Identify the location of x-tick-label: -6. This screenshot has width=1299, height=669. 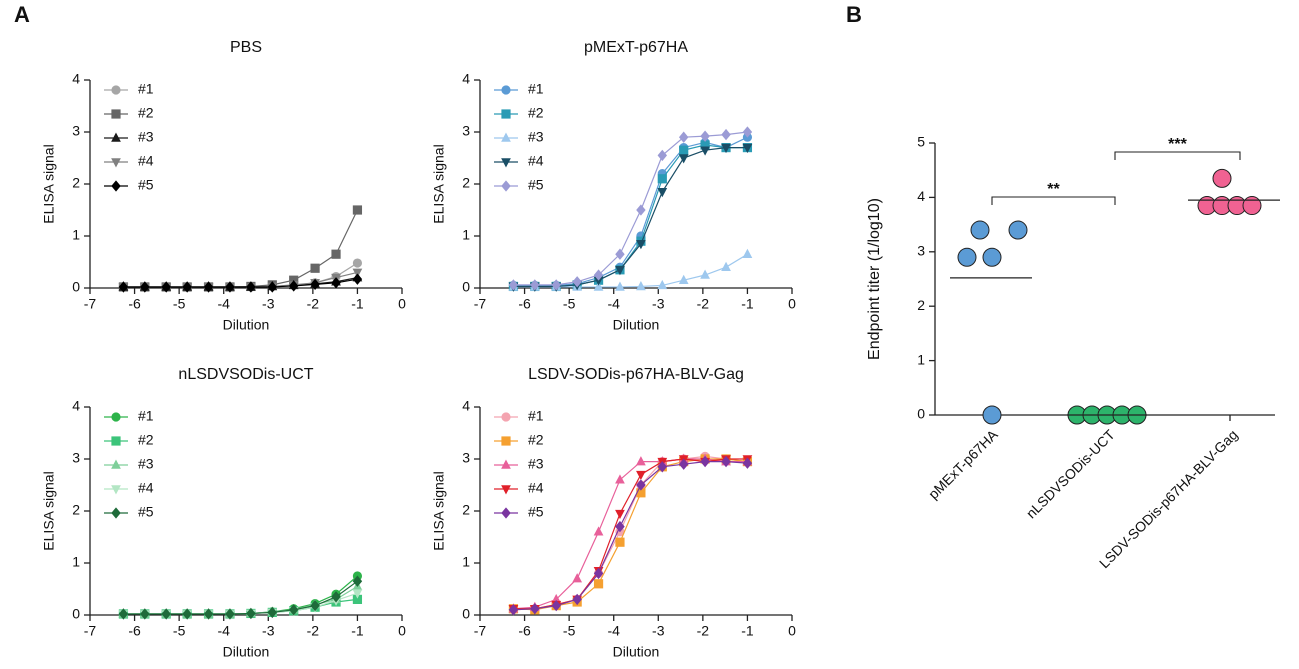
(134, 304).